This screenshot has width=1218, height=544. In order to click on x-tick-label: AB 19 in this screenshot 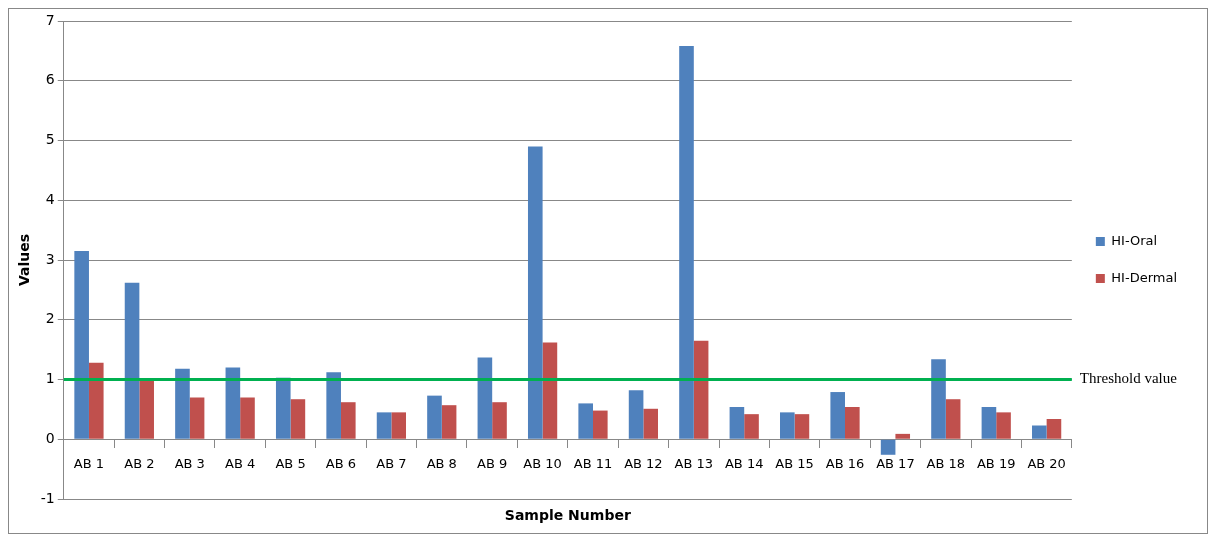, I will do `click(996, 464)`.